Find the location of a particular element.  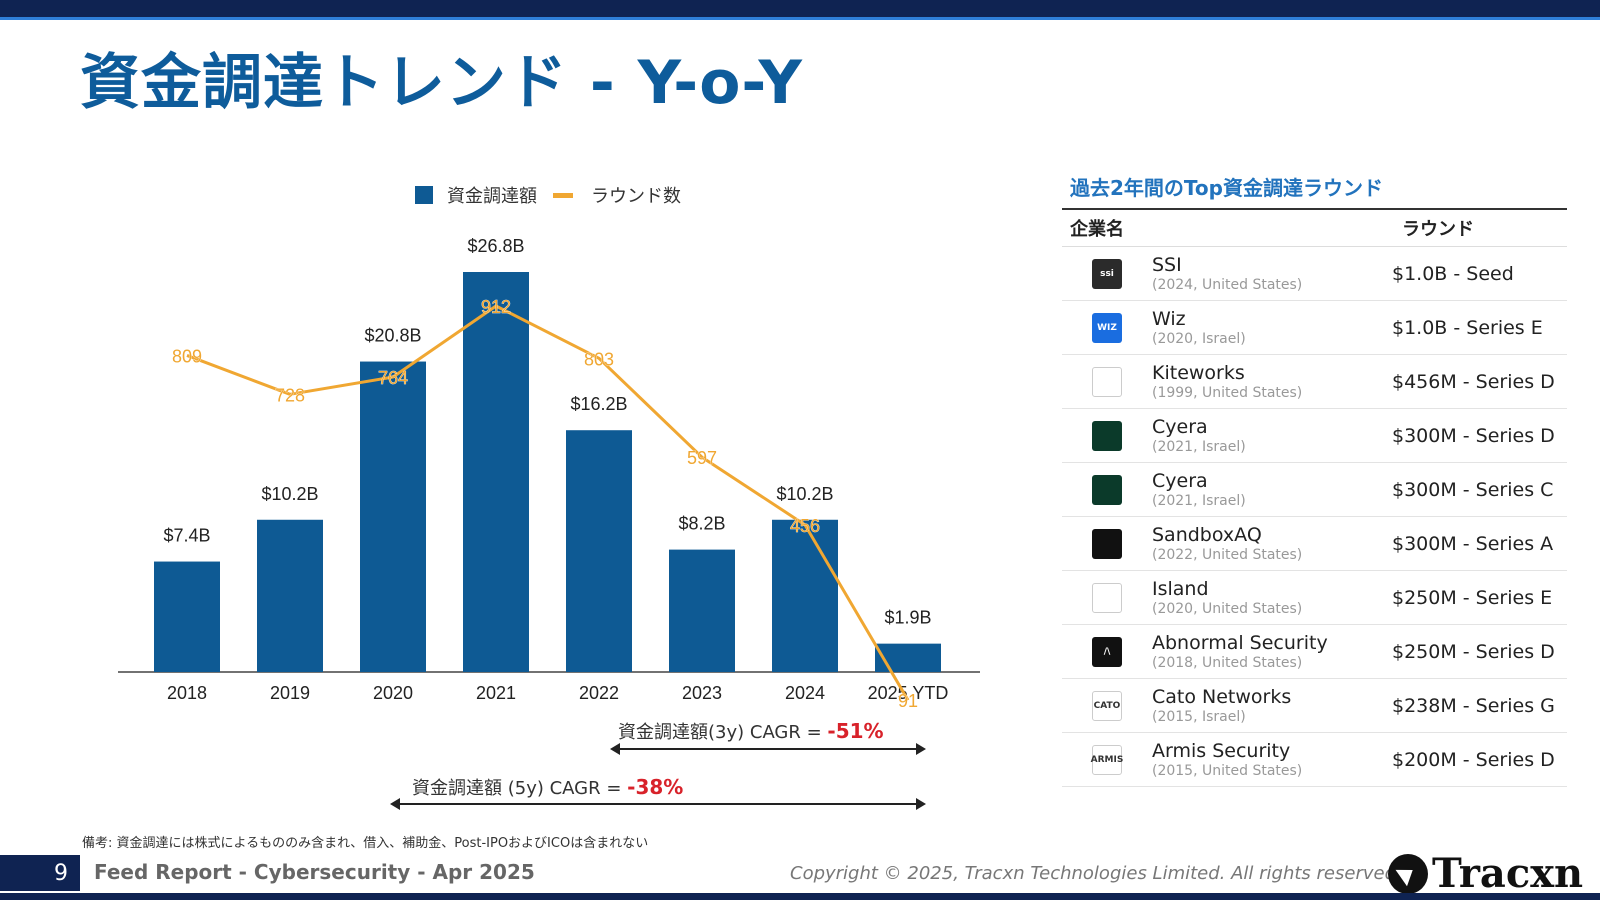

company-name: SSI is located at coordinates (1167, 264).